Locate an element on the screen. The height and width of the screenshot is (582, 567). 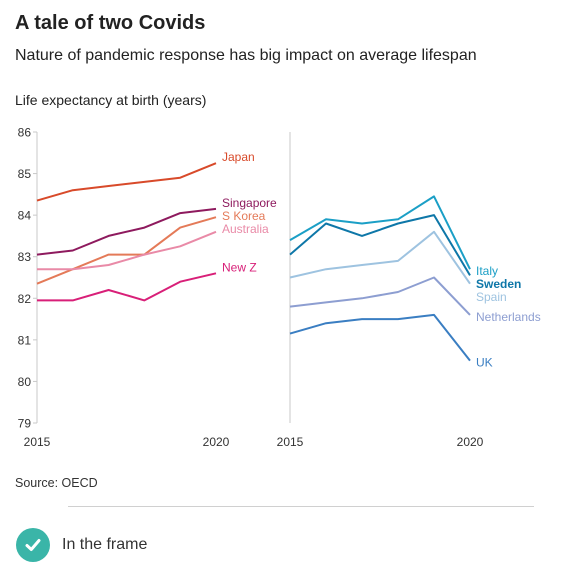
series-line-australia is located at coordinates (127, 250).